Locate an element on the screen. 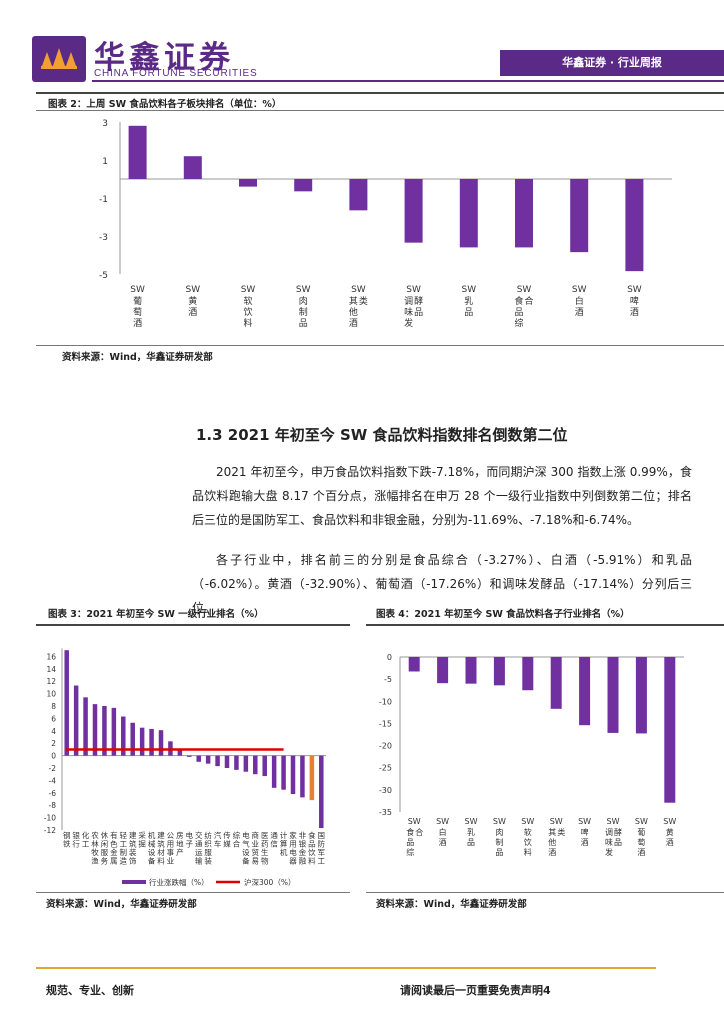 The height and width of the screenshot is (1024, 724). svg-text: 轻 is located at coordinates (124, 835).